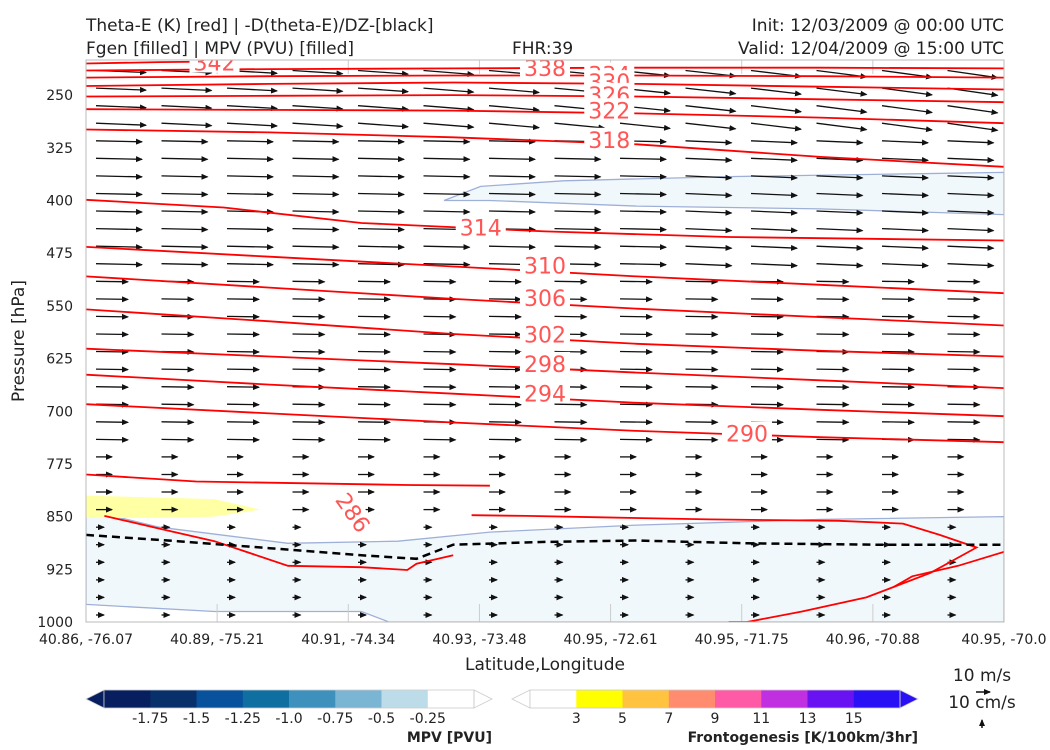  Describe the element at coordinates (19, 341) in the screenshot. I see `y-axis-label: Pressure [hPa]` at that location.